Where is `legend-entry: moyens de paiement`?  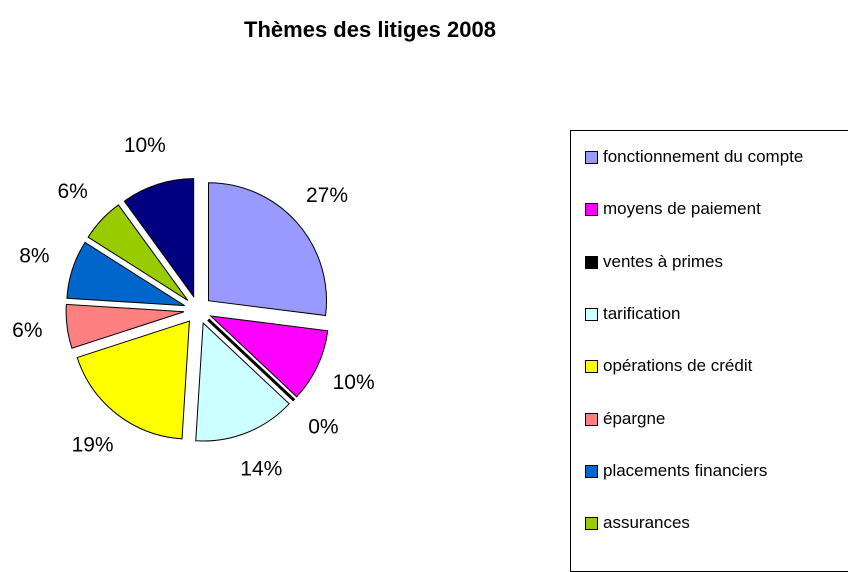
legend-entry: moyens de paiement is located at coordinates (700, 208).